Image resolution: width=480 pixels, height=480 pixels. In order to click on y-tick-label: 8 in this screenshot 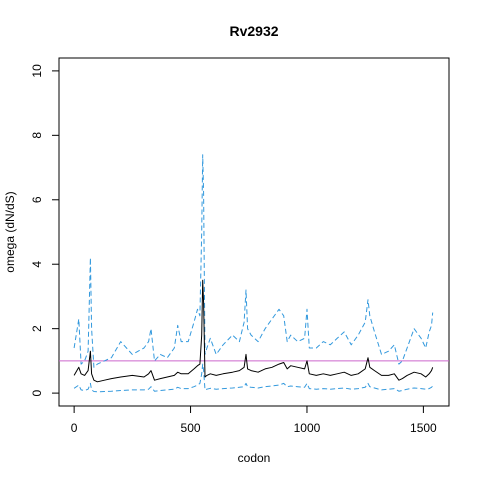, I will do `click(37, 135)`.